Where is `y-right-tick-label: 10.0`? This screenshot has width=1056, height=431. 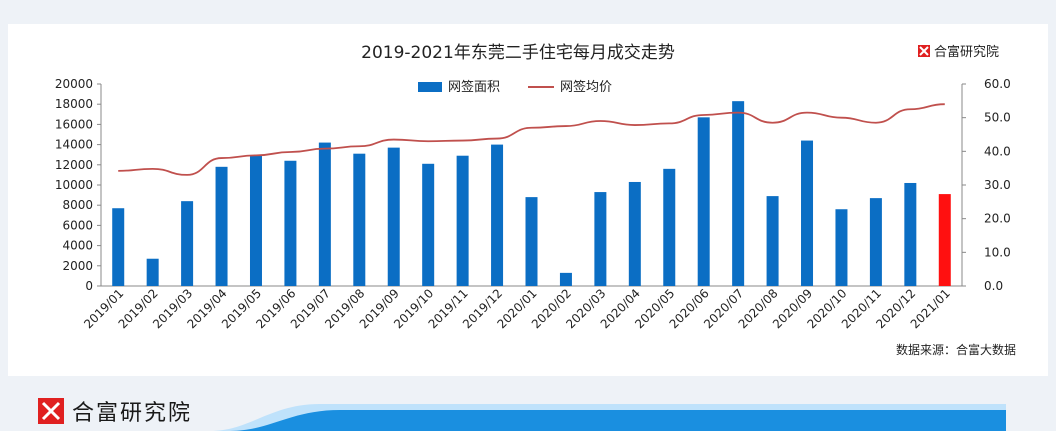
y-right-tick-label: 10.0 is located at coordinates (997, 252).